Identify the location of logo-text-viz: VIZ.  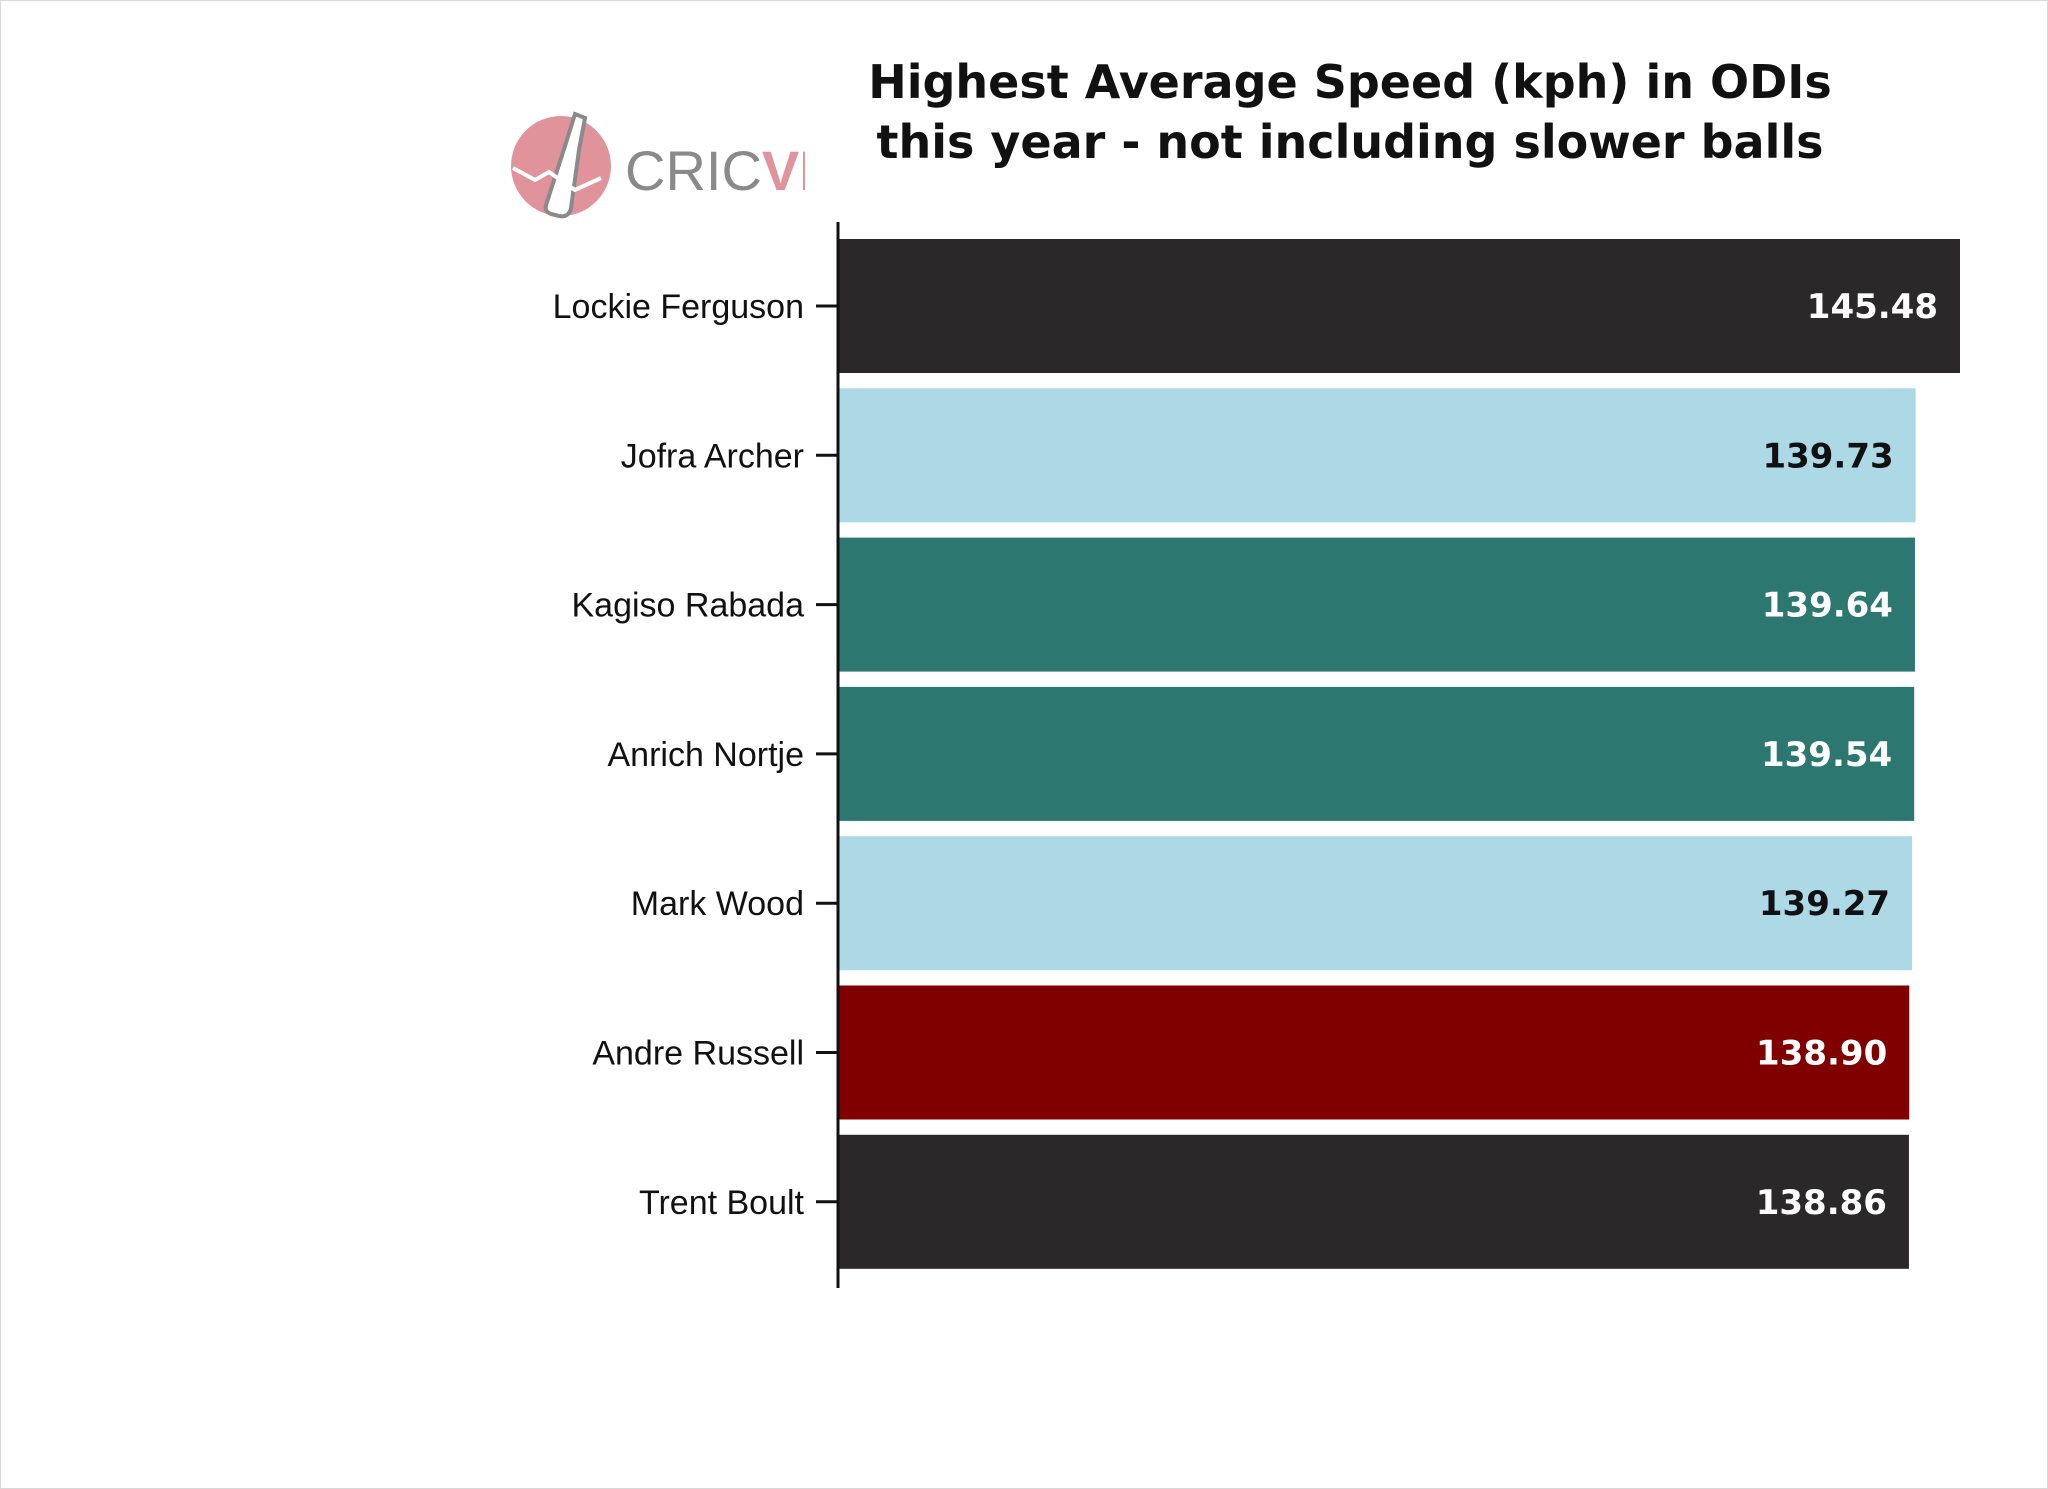
(783, 170).